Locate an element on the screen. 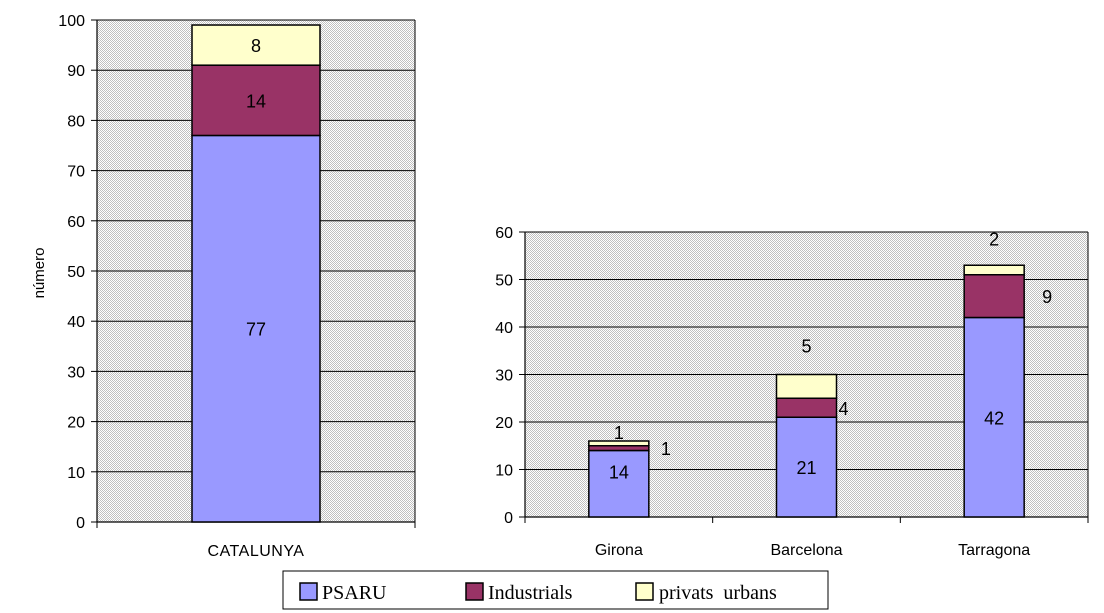 The image size is (1104, 613). legend-frame is located at coordinates (555, 590).